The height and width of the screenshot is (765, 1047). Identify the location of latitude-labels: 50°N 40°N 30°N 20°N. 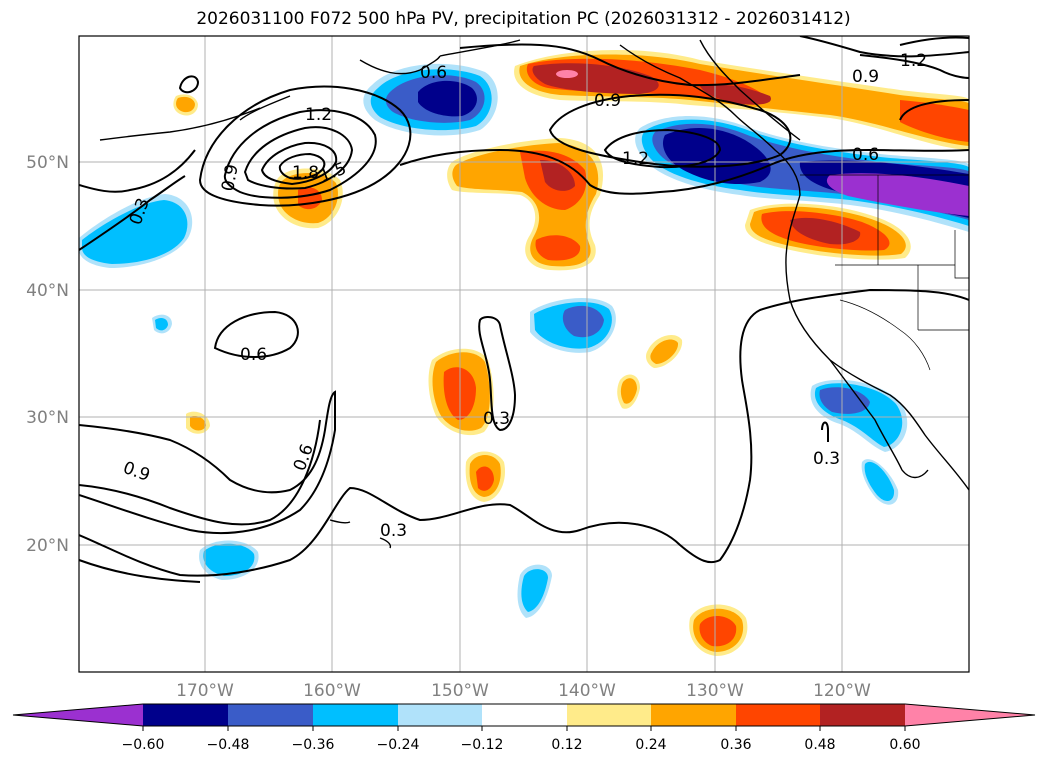
(47, 354).